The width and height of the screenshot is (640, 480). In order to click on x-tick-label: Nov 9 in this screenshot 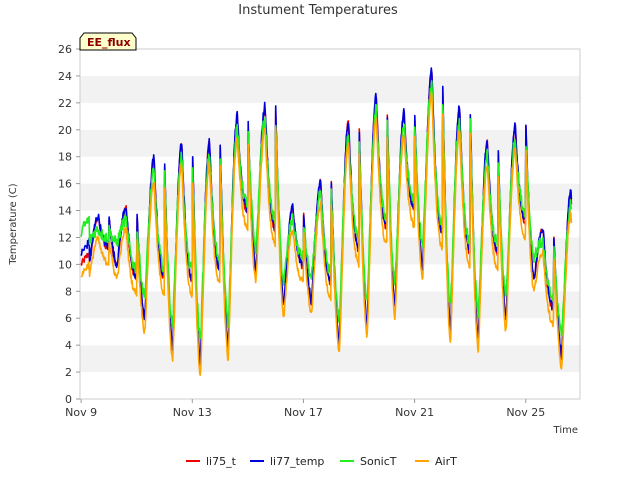, I will do `click(81, 412)`.